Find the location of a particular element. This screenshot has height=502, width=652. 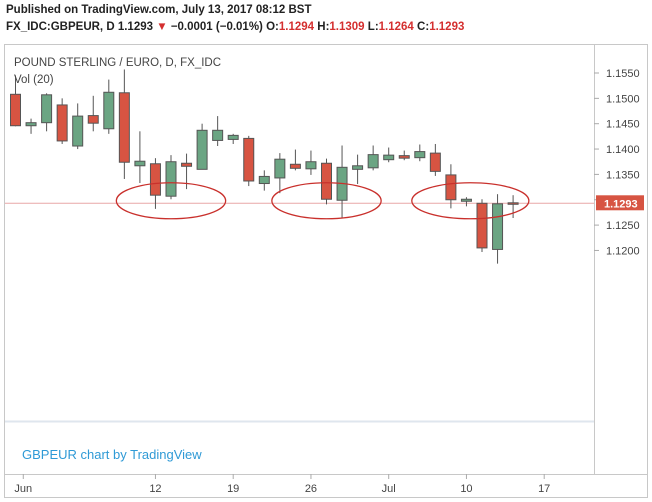

time-tick-label: Jun is located at coordinates (23, 489).